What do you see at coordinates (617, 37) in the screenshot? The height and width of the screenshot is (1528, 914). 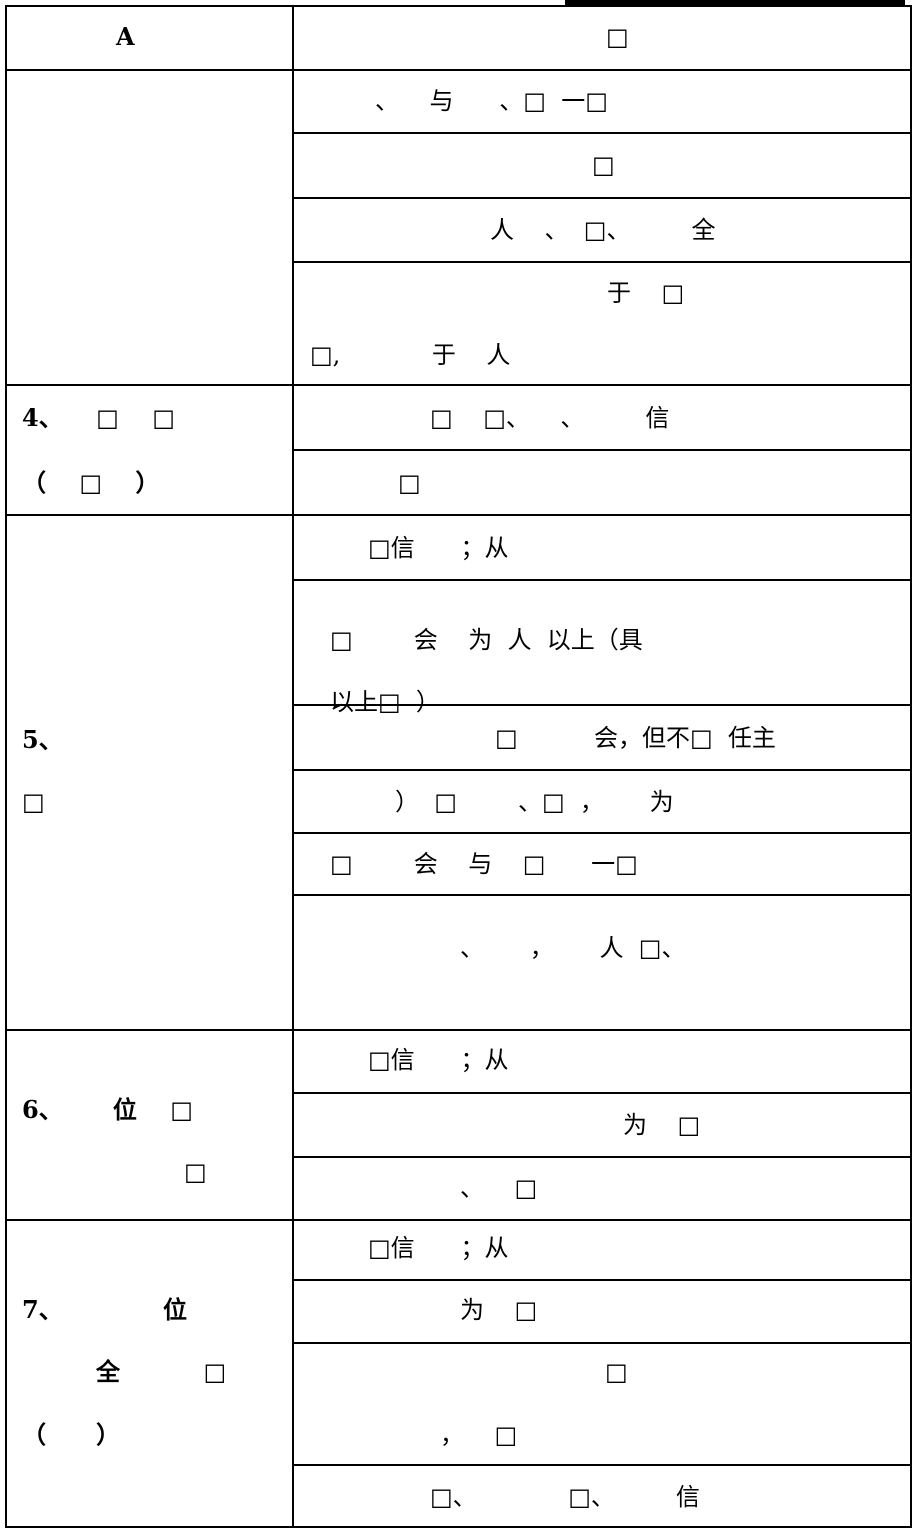 I see `header-cell: □` at bounding box center [617, 37].